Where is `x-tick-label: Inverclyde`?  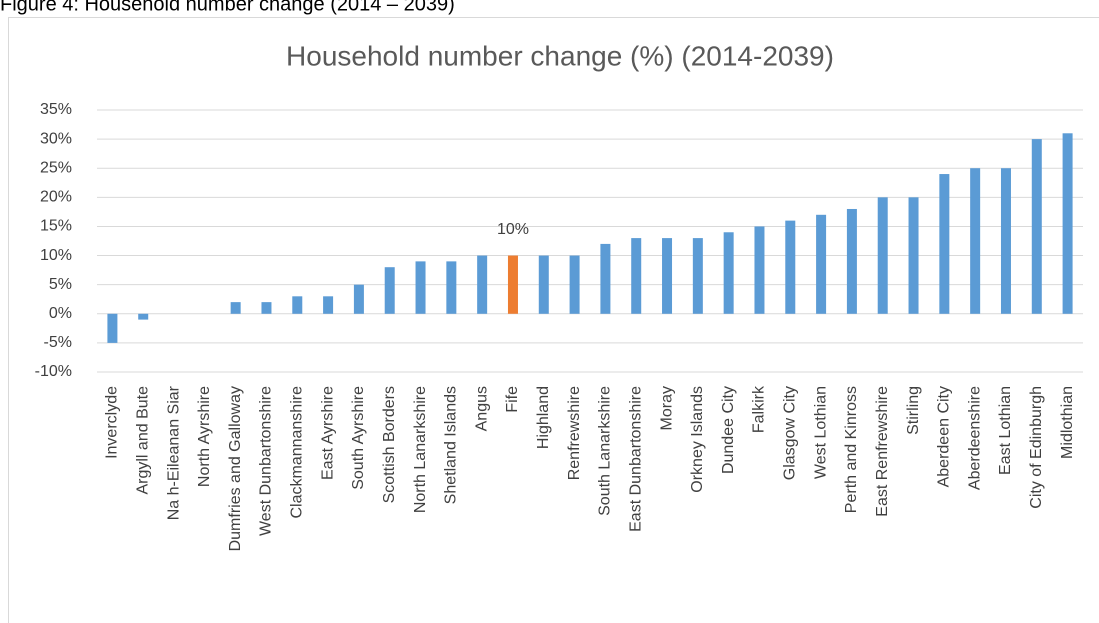 x-tick-label: Inverclyde is located at coordinates (112, 422).